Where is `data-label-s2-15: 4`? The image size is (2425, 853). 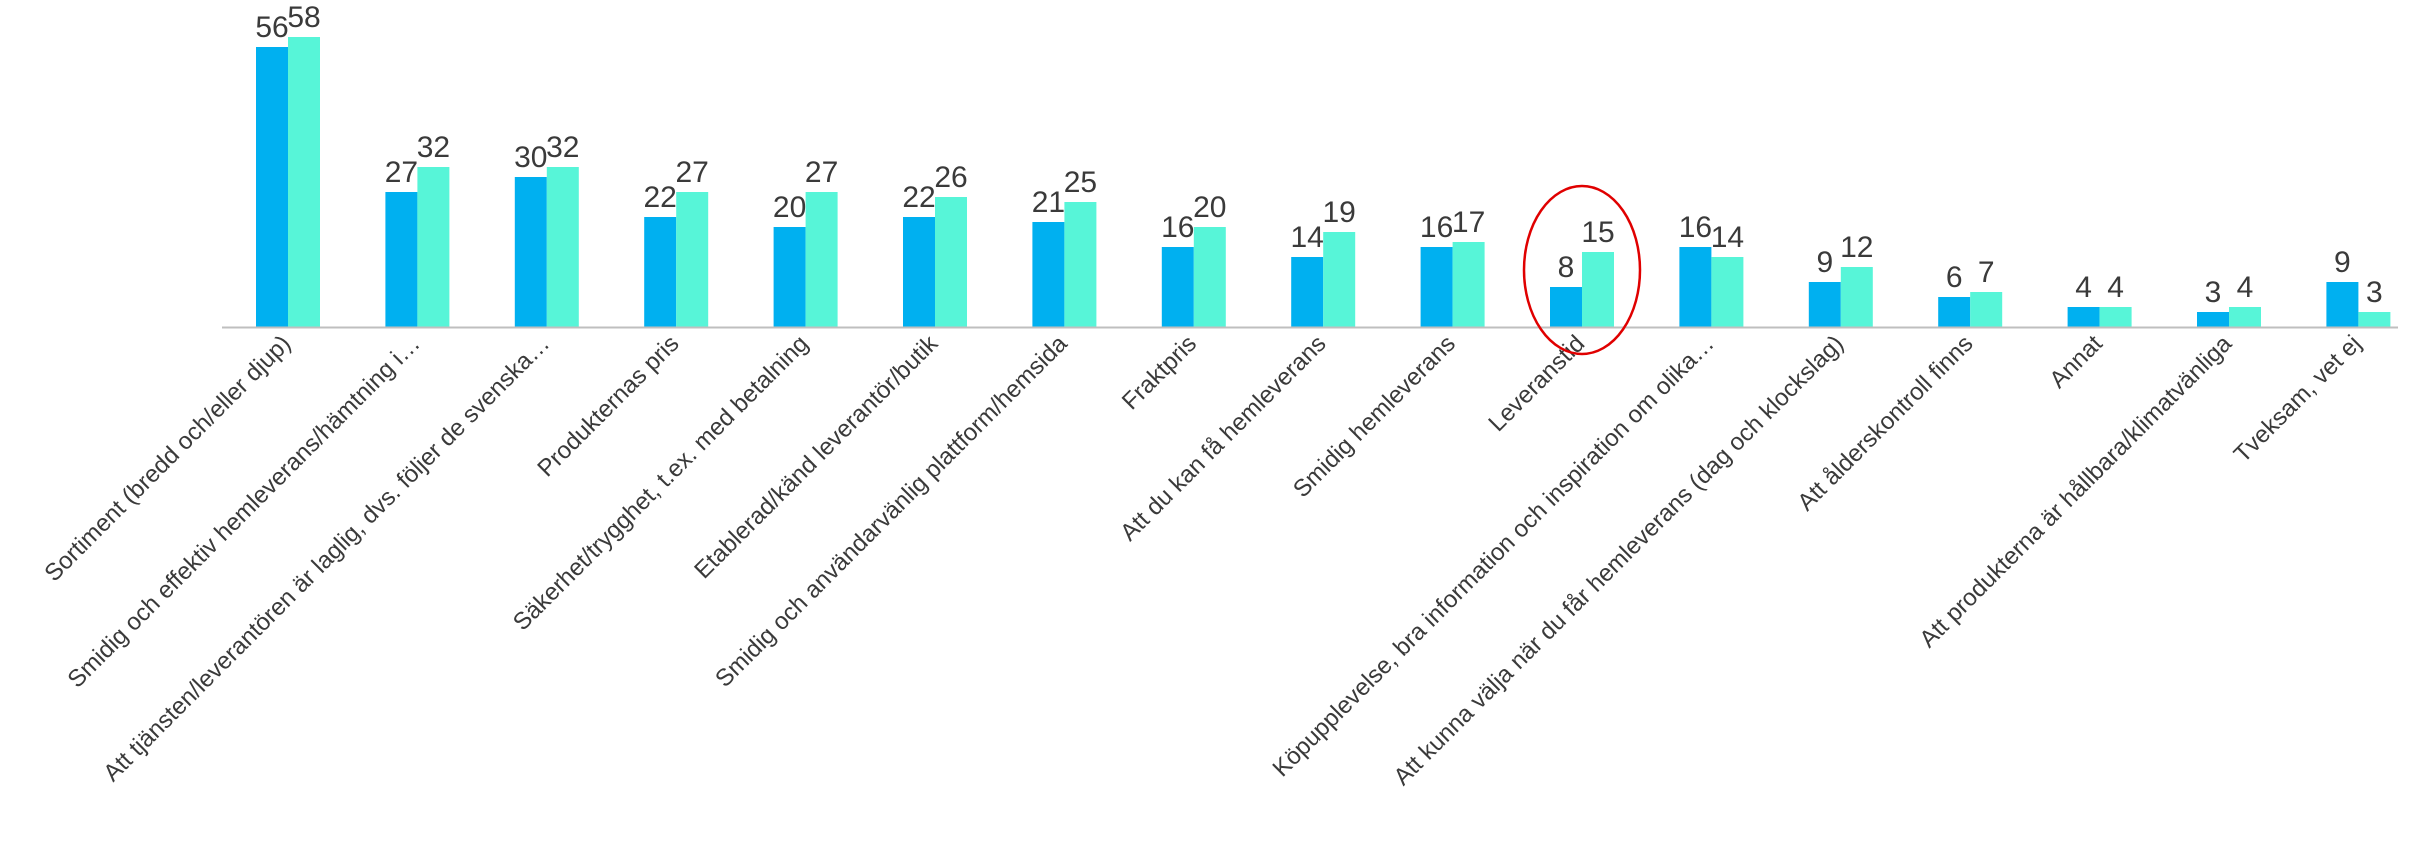
data-label-s2-15: 4 is located at coordinates (2245, 287).